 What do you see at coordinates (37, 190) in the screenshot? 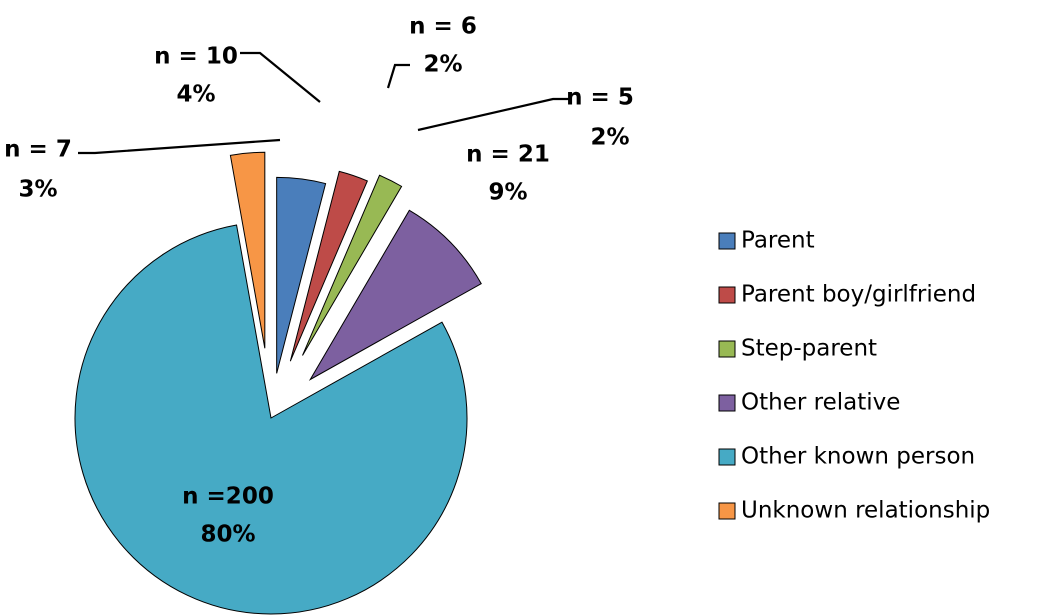
I see `data-label-pct-unknown-relationship: 3%` at bounding box center [37, 190].